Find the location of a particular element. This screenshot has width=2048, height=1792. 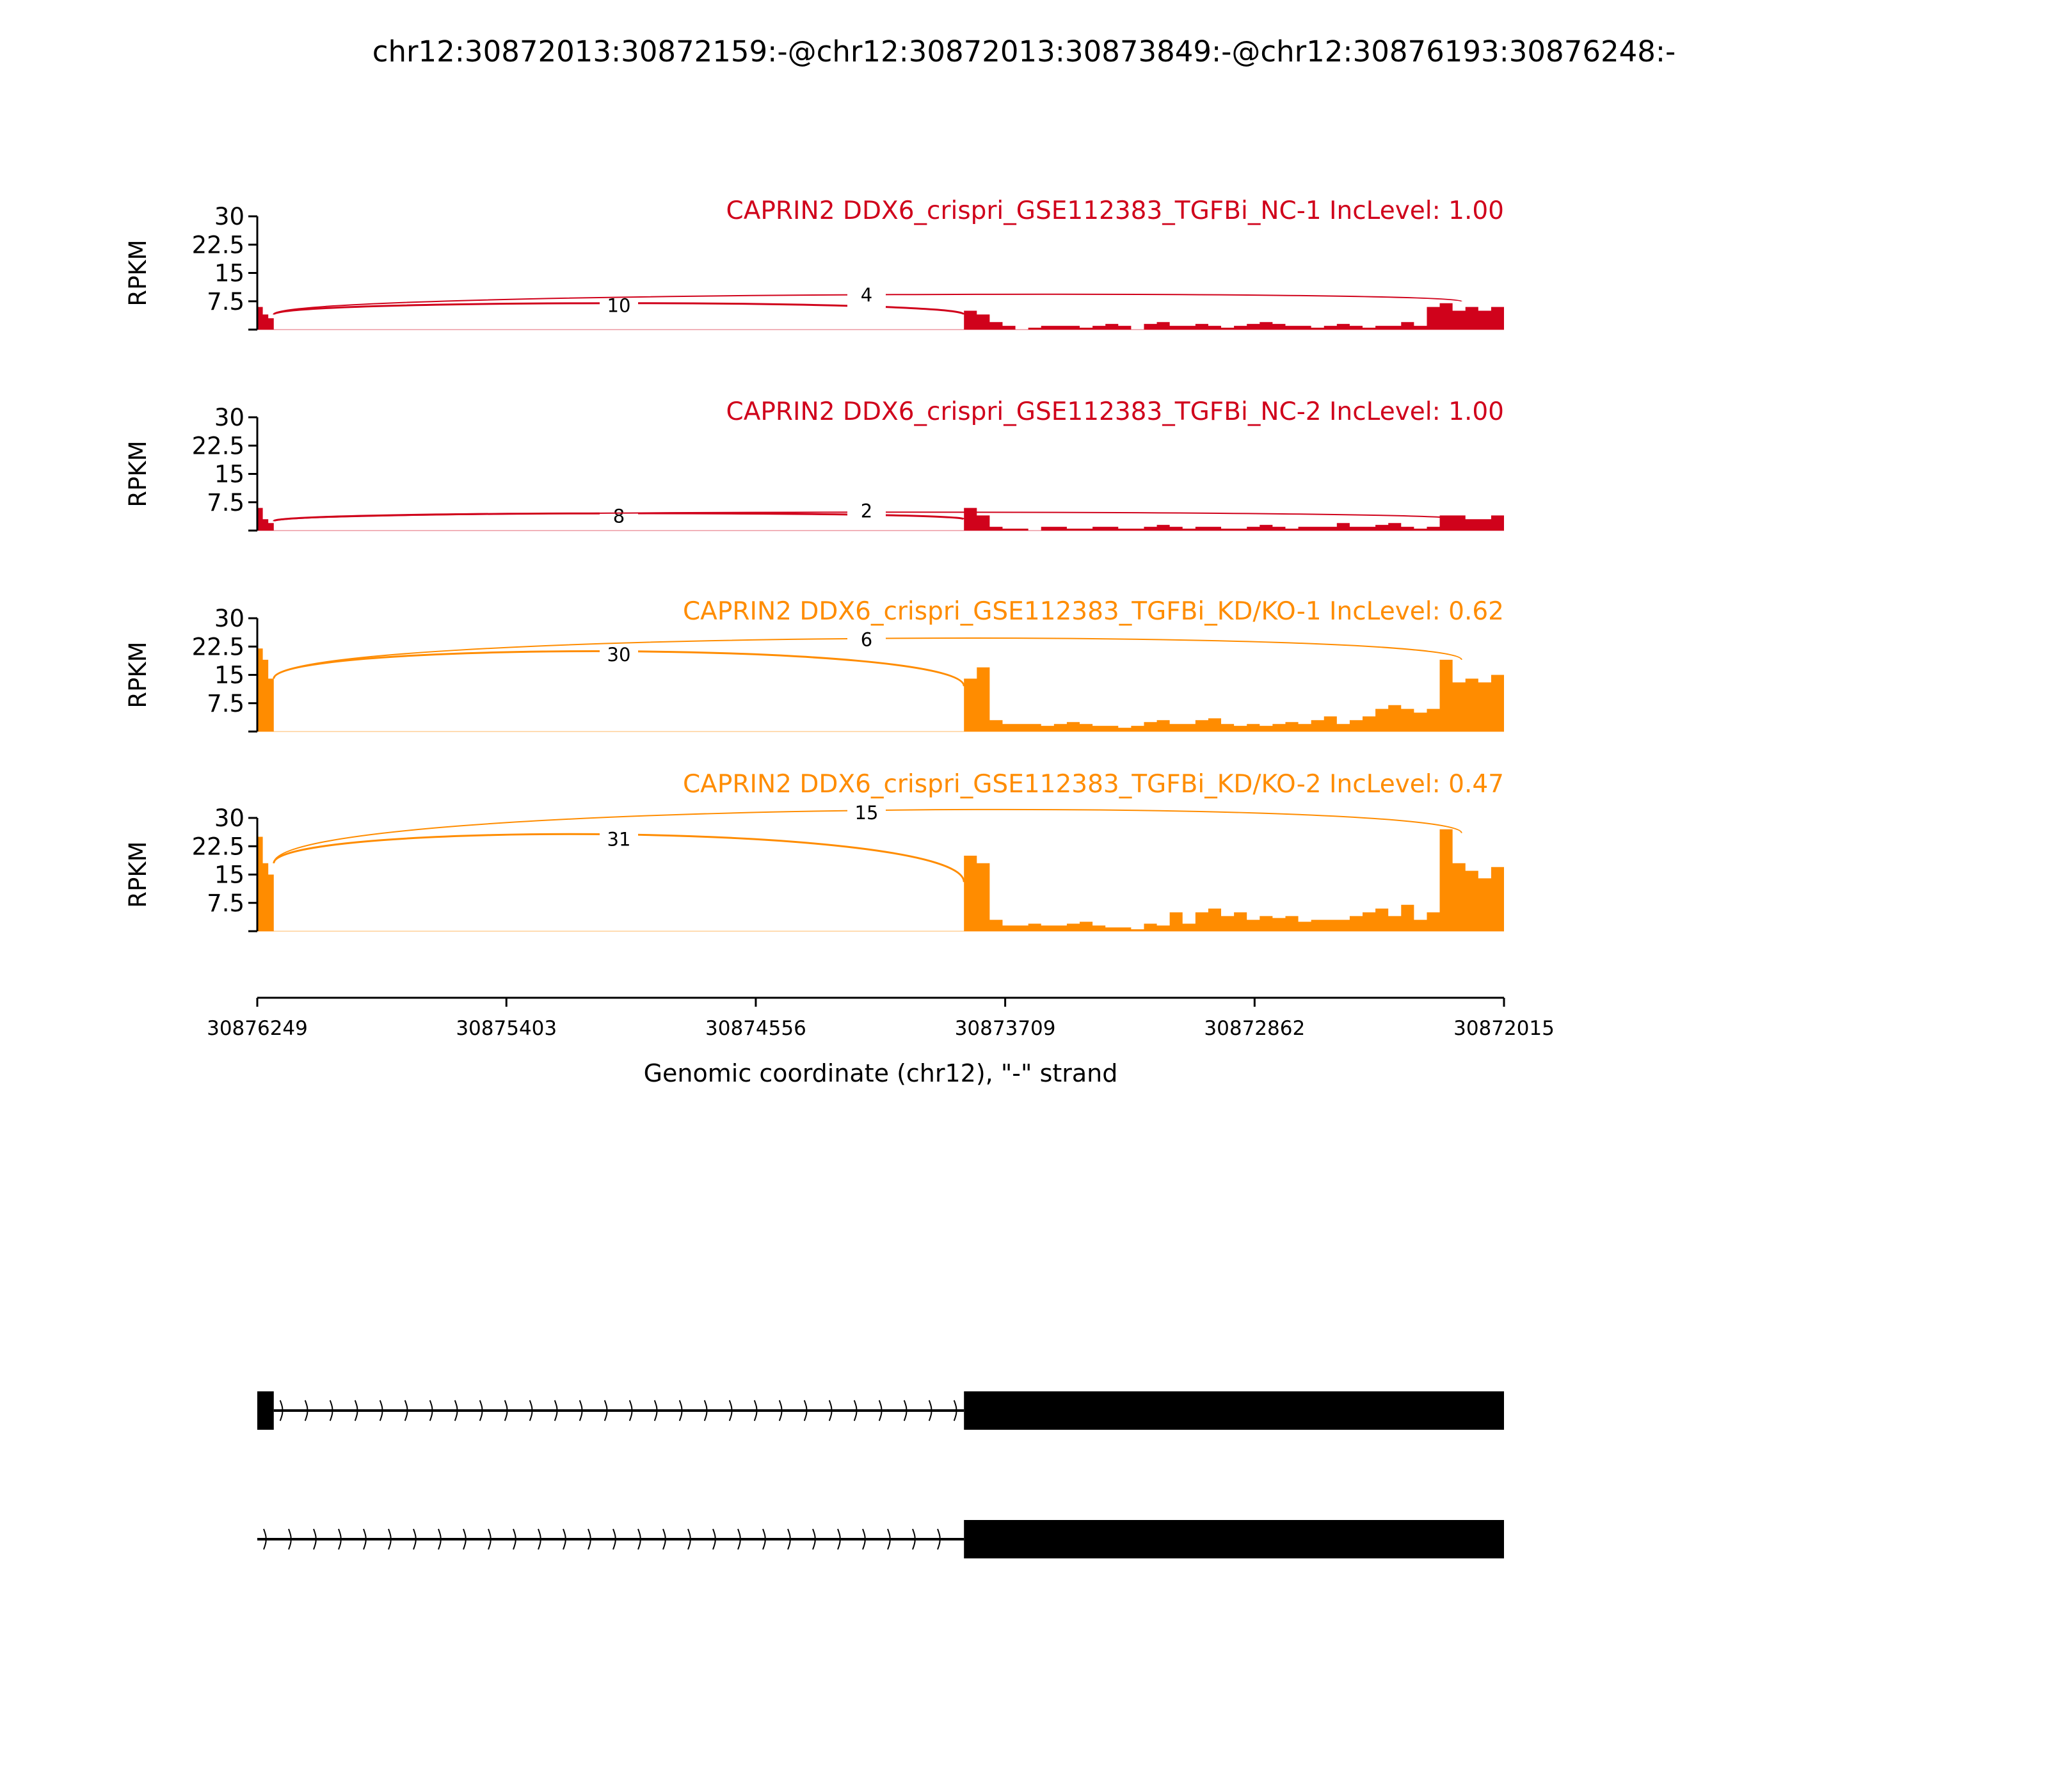

junction-count-label: 6 is located at coordinates (866, 639).